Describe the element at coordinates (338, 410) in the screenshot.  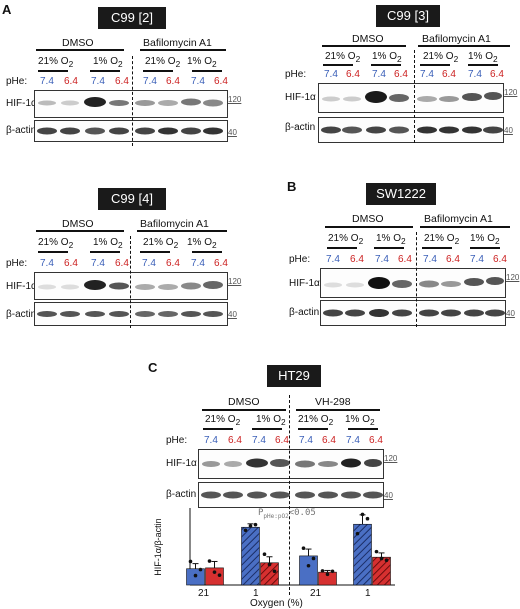
I see `vh298-bar` at that location.